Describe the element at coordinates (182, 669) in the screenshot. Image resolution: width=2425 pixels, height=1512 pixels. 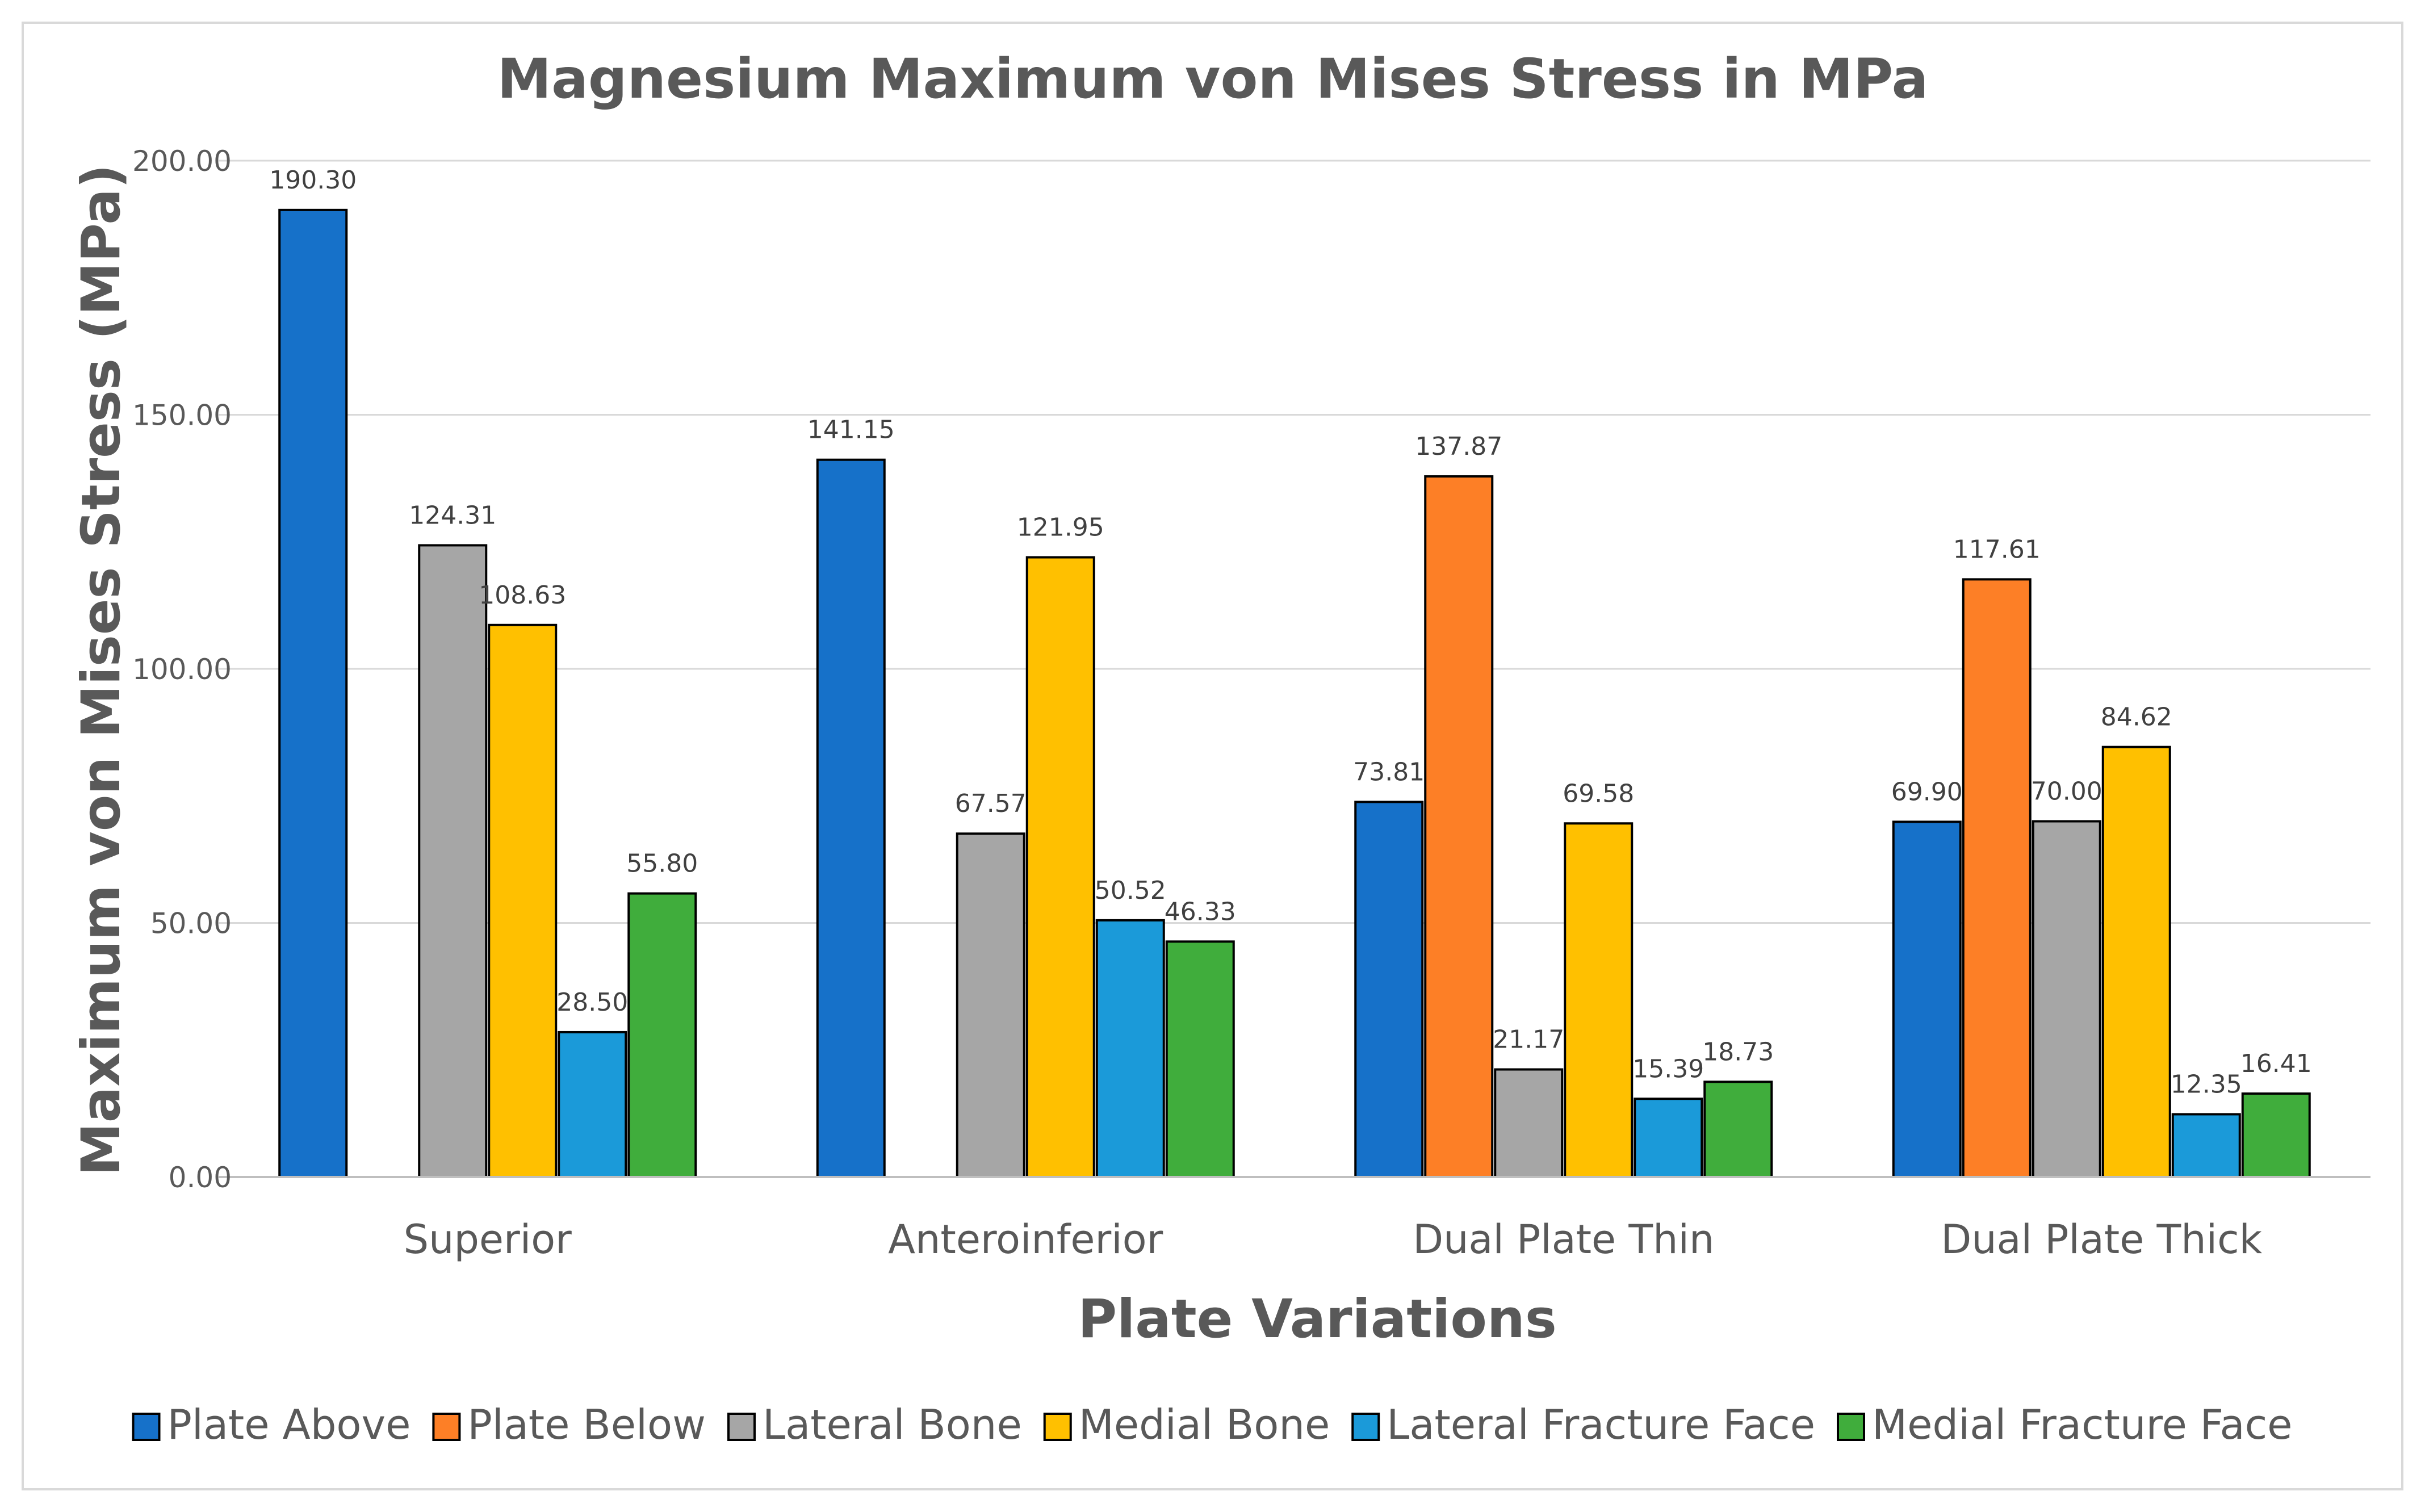
I see `y-tick-label: 100.00` at that location.